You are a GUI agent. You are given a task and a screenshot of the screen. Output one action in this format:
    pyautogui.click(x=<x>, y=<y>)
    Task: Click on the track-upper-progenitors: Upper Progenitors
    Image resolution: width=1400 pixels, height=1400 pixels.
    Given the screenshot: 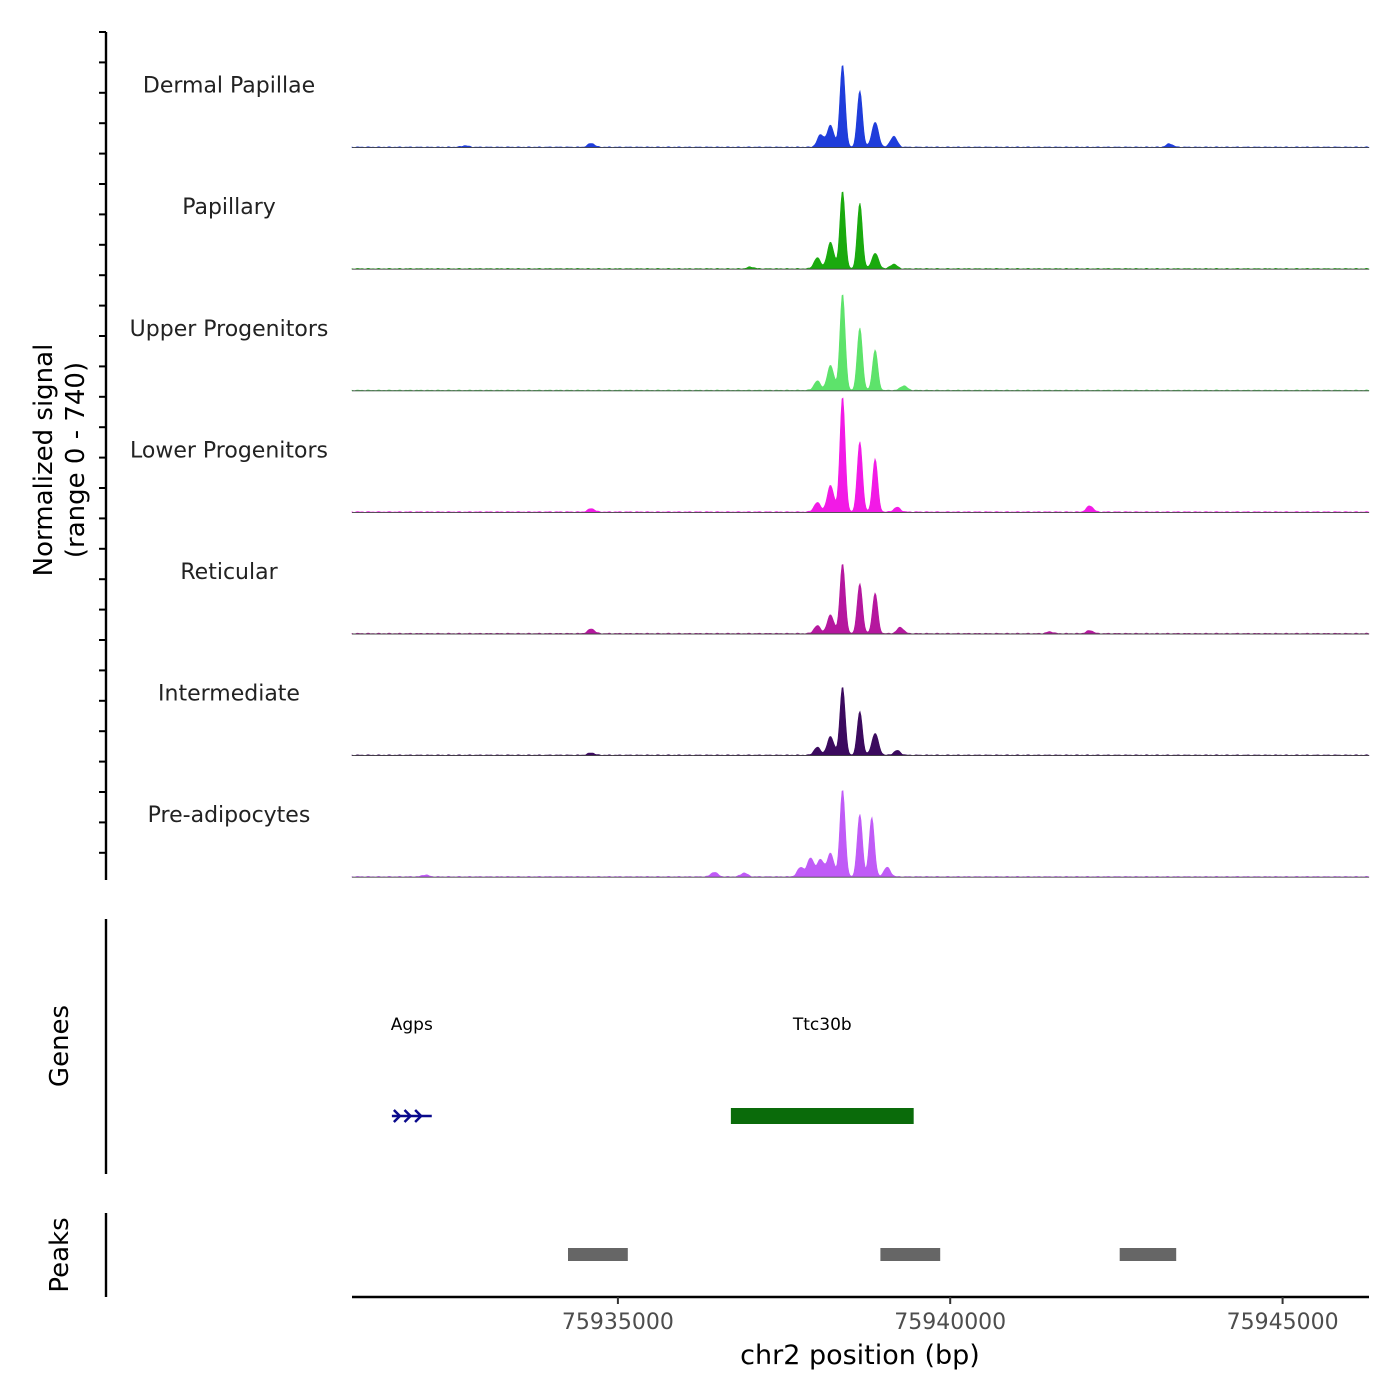 What is the action you would take?
    pyautogui.click(x=750, y=343)
    